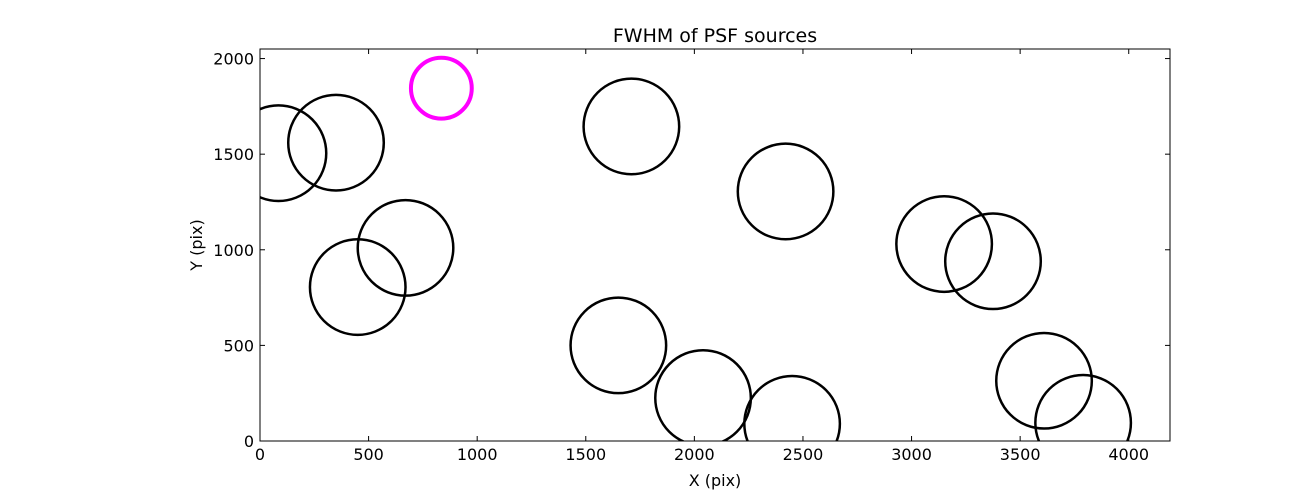  What do you see at coordinates (803, 454) in the screenshot?
I see `x-tick-label: 2500` at bounding box center [803, 454].